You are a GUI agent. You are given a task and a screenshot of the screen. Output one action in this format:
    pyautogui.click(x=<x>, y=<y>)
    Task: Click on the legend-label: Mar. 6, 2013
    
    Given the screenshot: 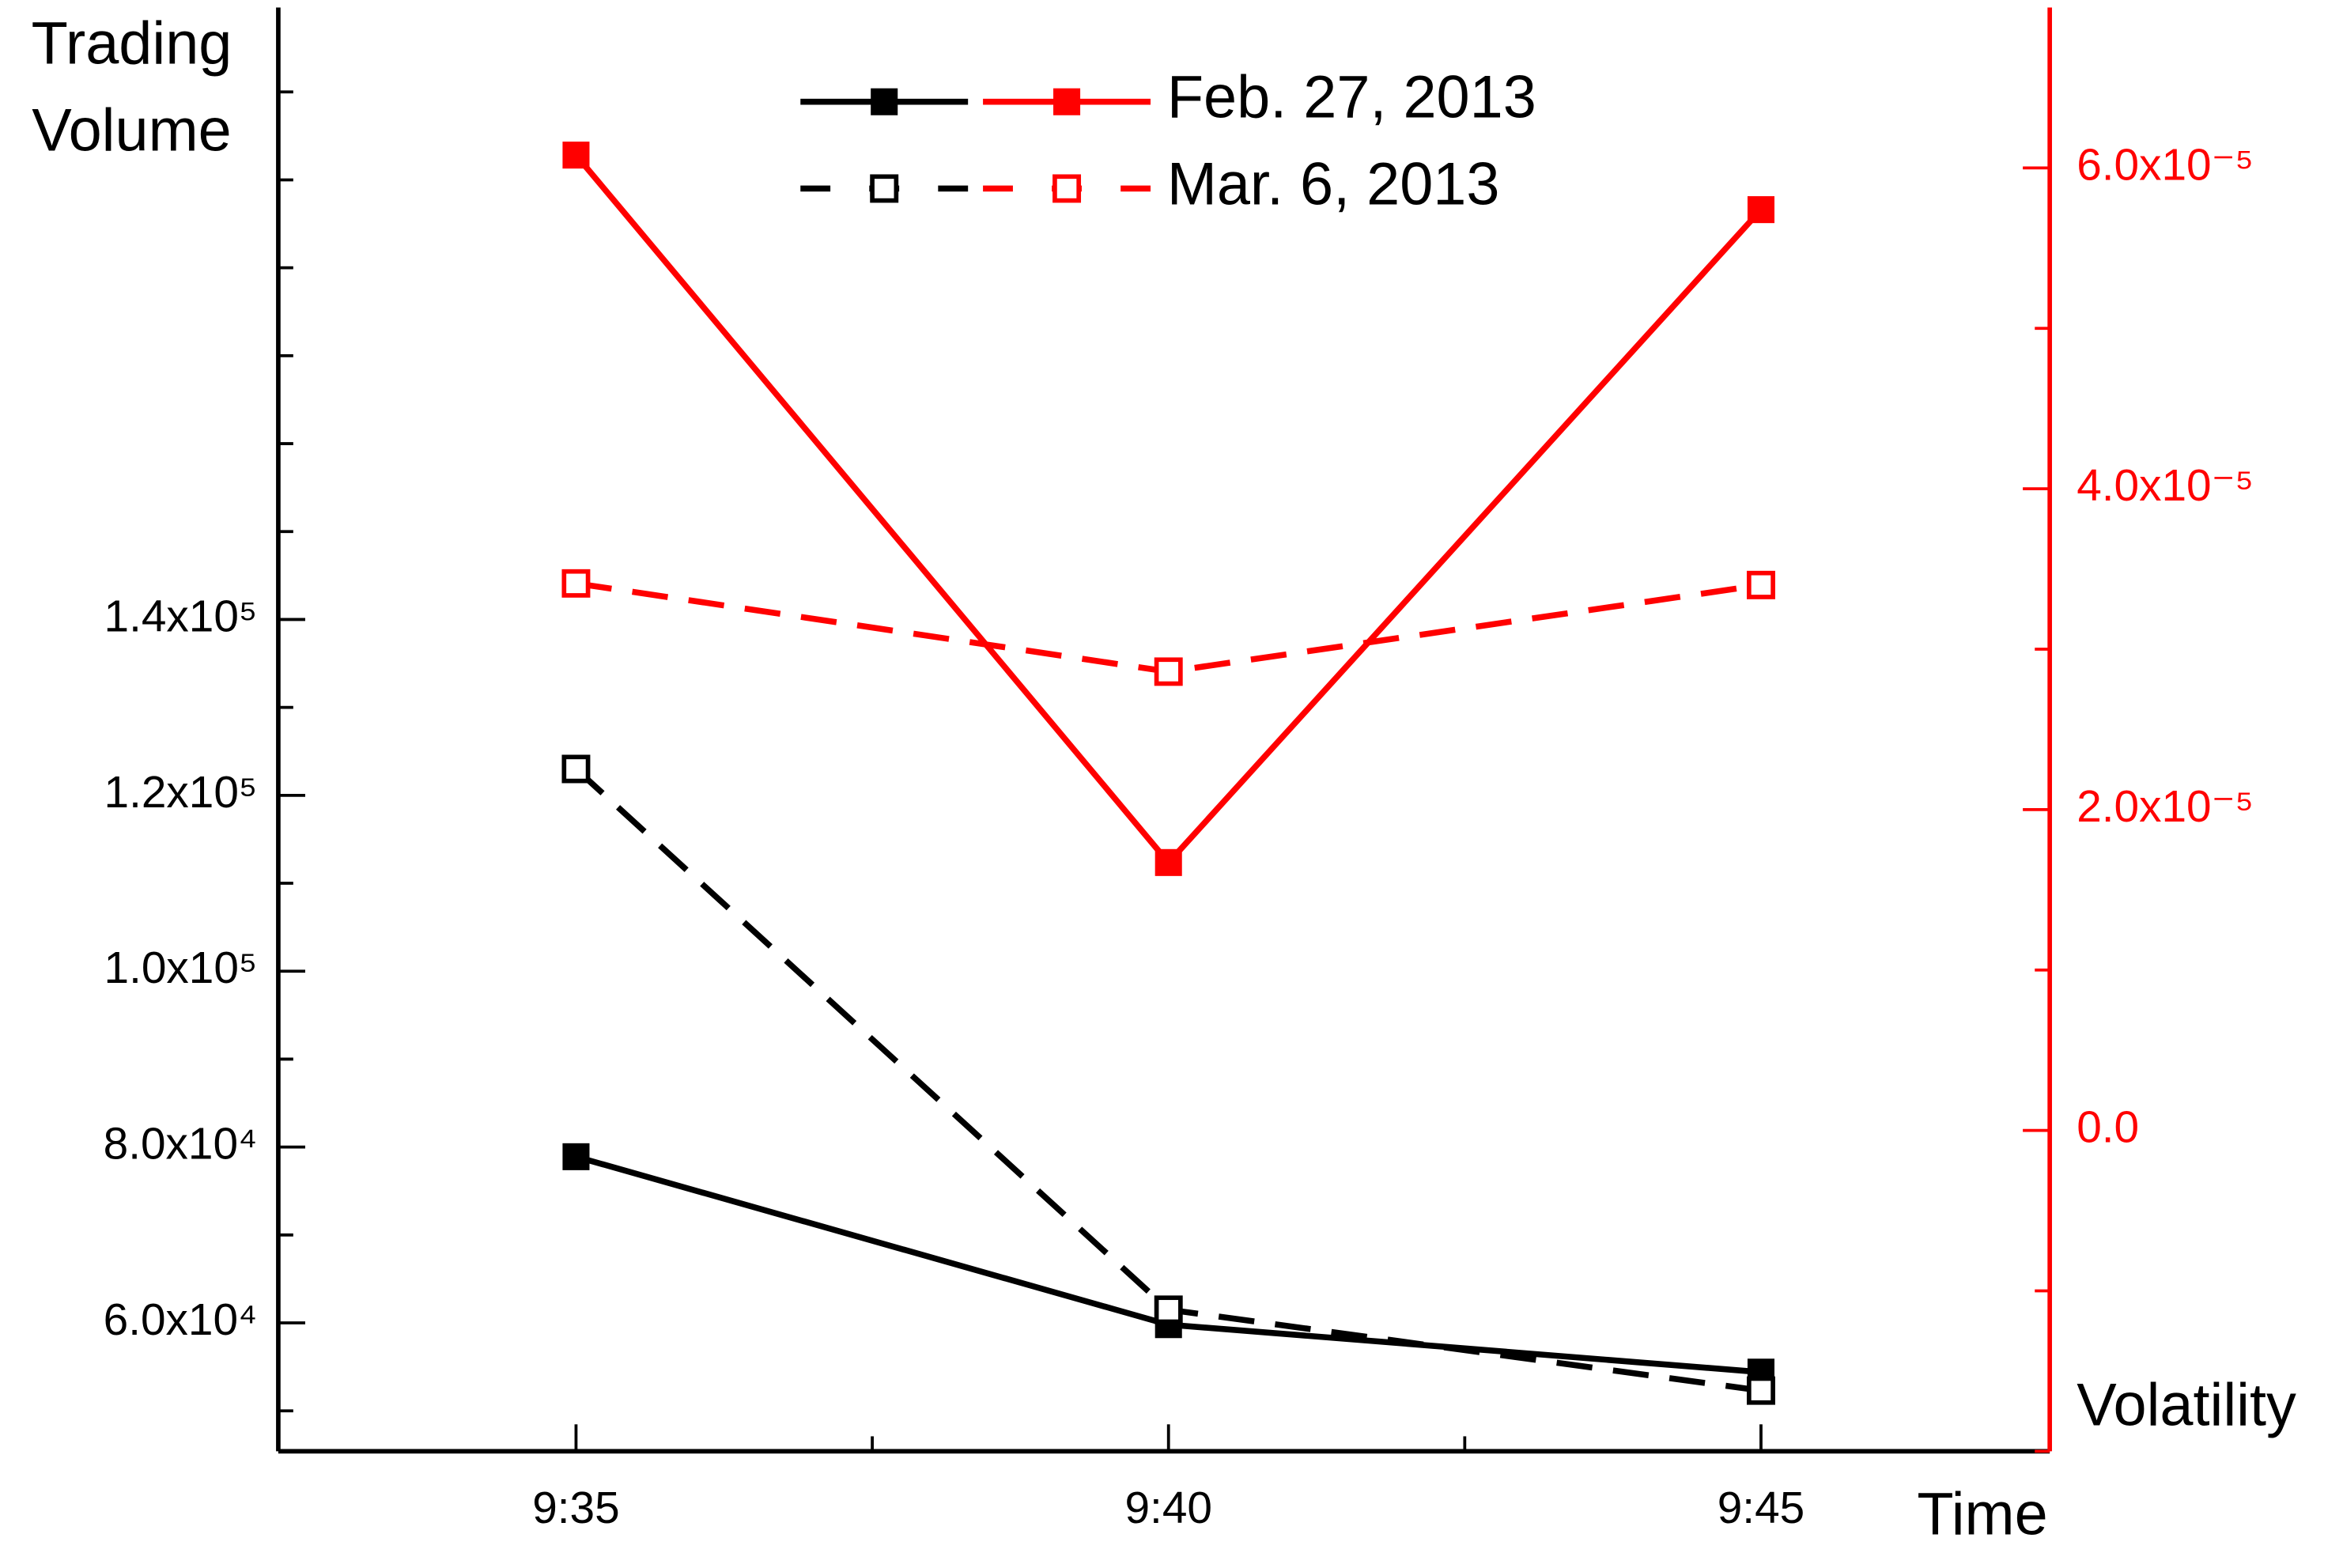 What is the action you would take?
    pyautogui.click(x=1333, y=183)
    